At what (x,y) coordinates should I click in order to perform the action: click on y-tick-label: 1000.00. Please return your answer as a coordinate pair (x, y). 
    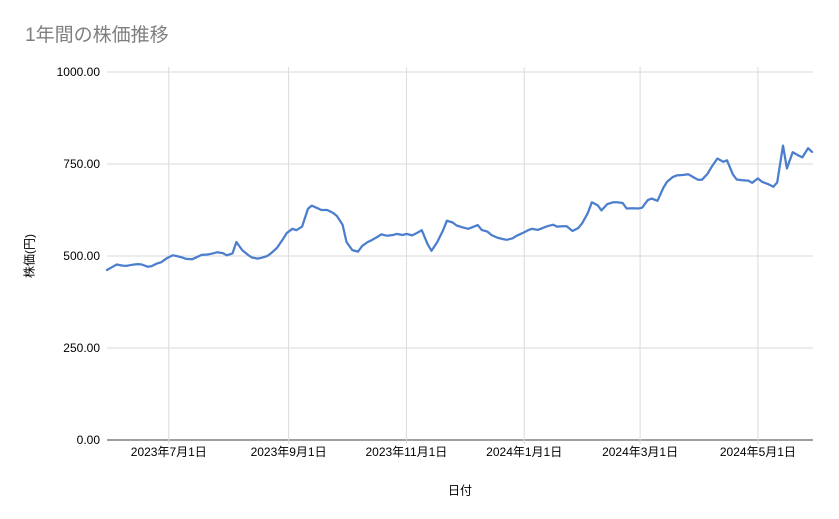
    Looking at the image, I should click on (79, 72).